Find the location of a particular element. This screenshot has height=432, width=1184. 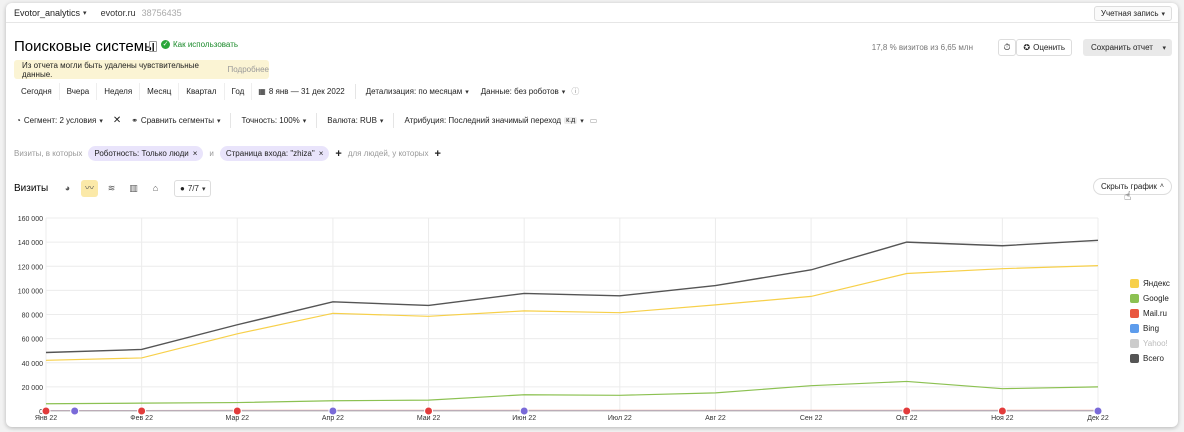

chevron-up-icon: ˄ is located at coordinates (1161, 186).